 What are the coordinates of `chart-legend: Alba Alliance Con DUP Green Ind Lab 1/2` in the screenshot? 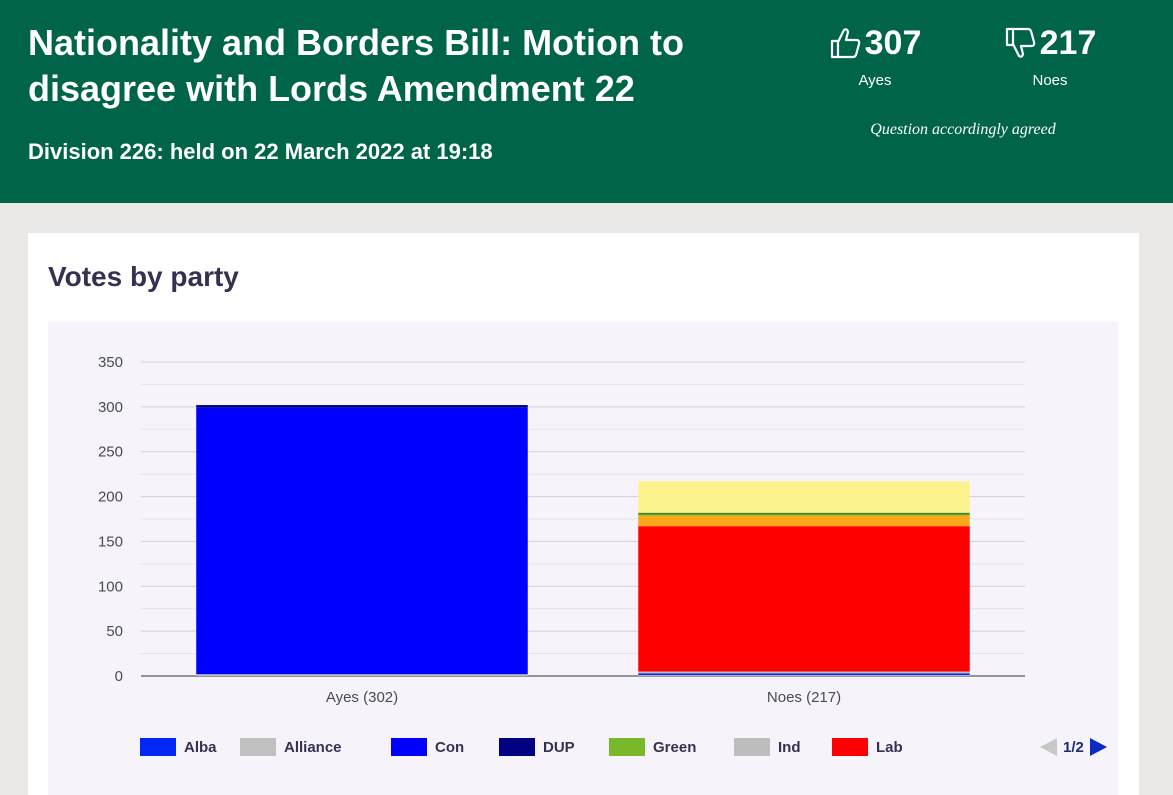 It's located at (623, 747).